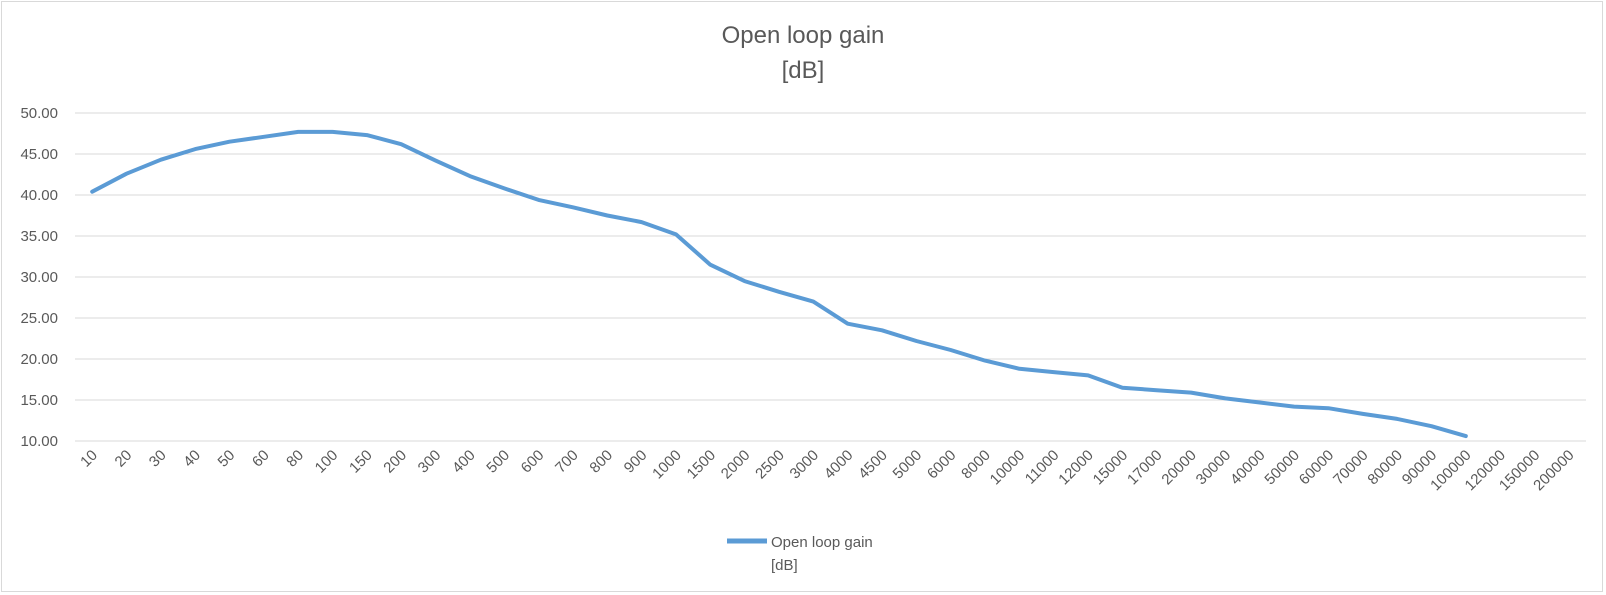  What do you see at coordinates (805, 465) in the screenshot?
I see `x-tick-label: 3000` at bounding box center [805, 465].